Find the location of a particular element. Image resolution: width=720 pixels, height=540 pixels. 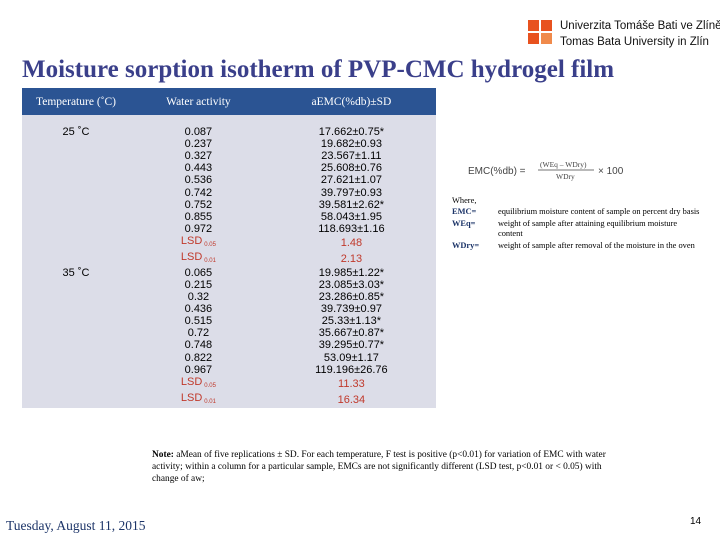

table-row: 0.752 39.581±2.62* is located at coordinates (229, 204).